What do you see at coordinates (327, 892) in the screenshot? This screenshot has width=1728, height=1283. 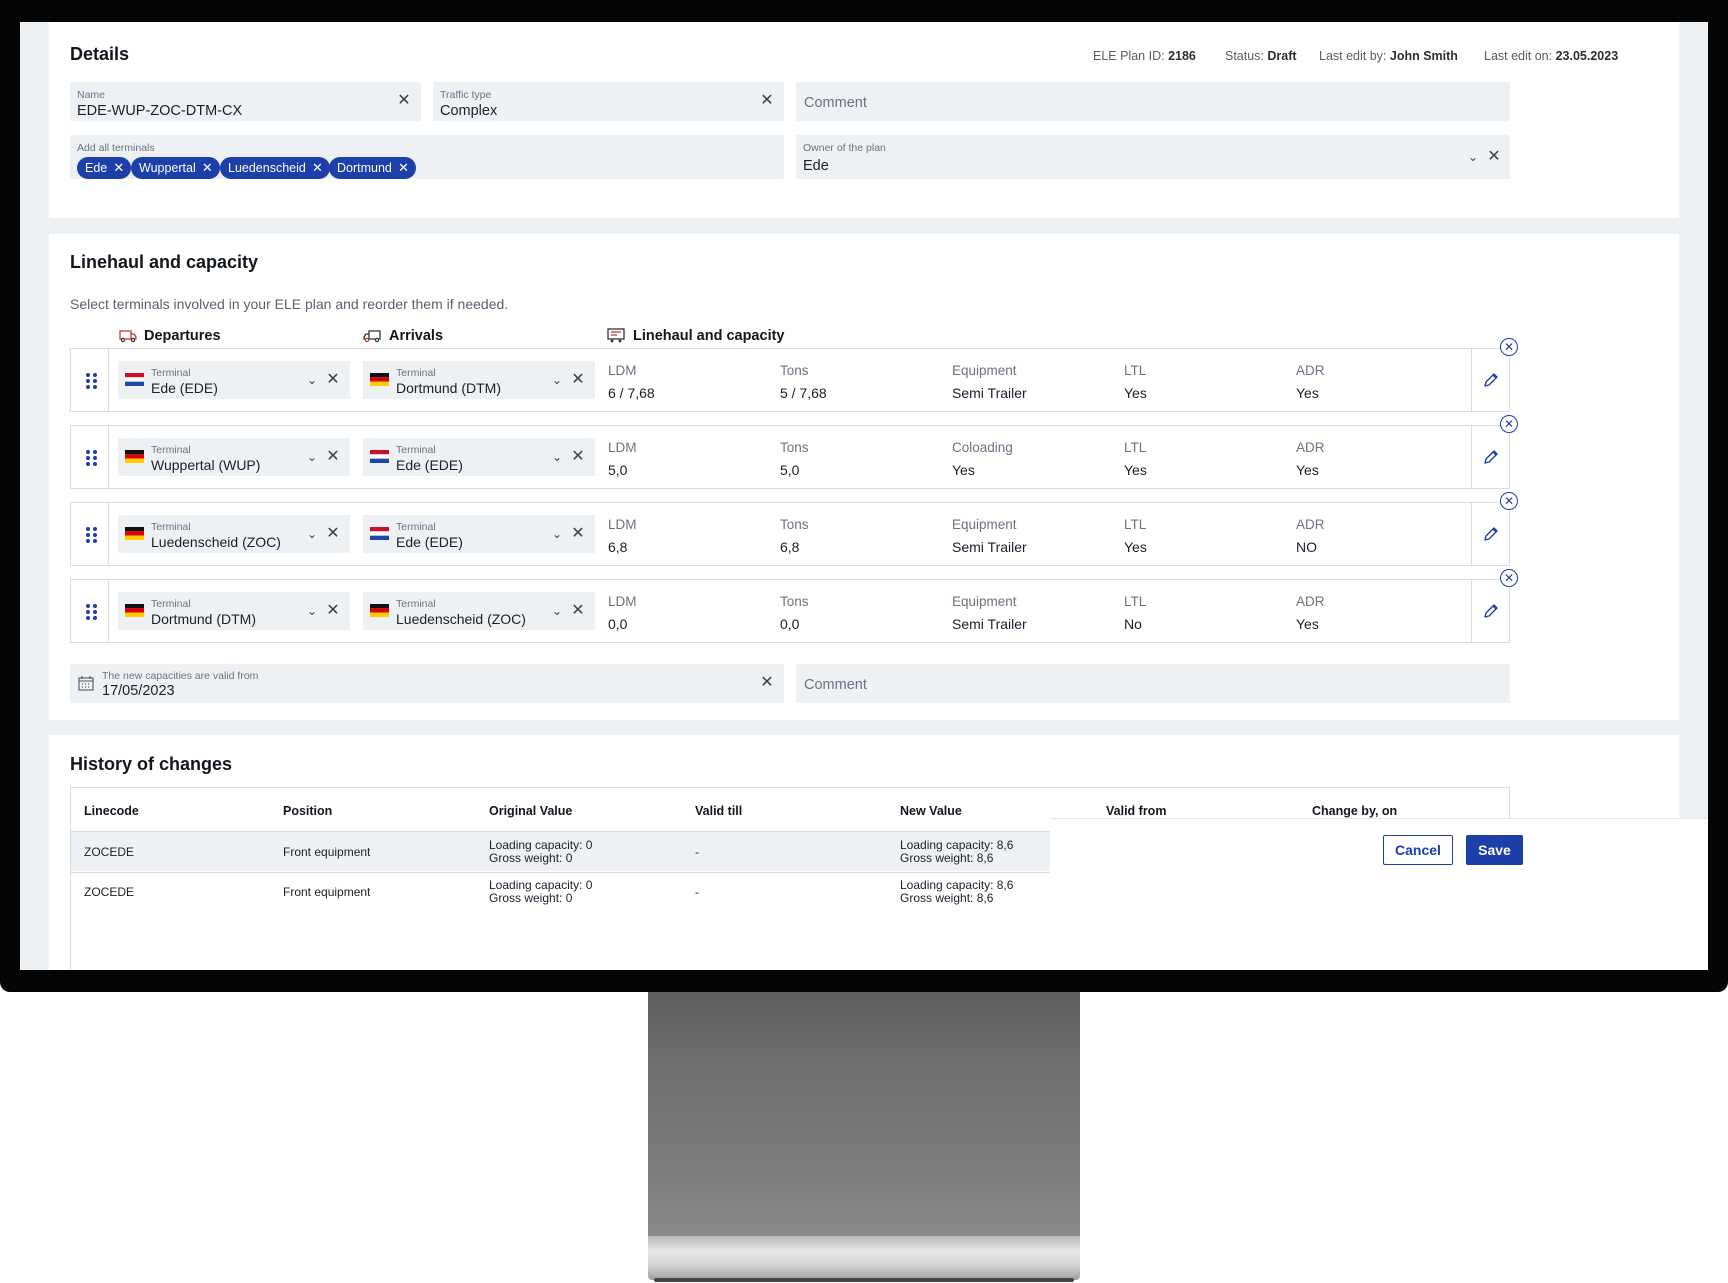 I see `cell-position: Front equipment` at bounding box center [327, 892].